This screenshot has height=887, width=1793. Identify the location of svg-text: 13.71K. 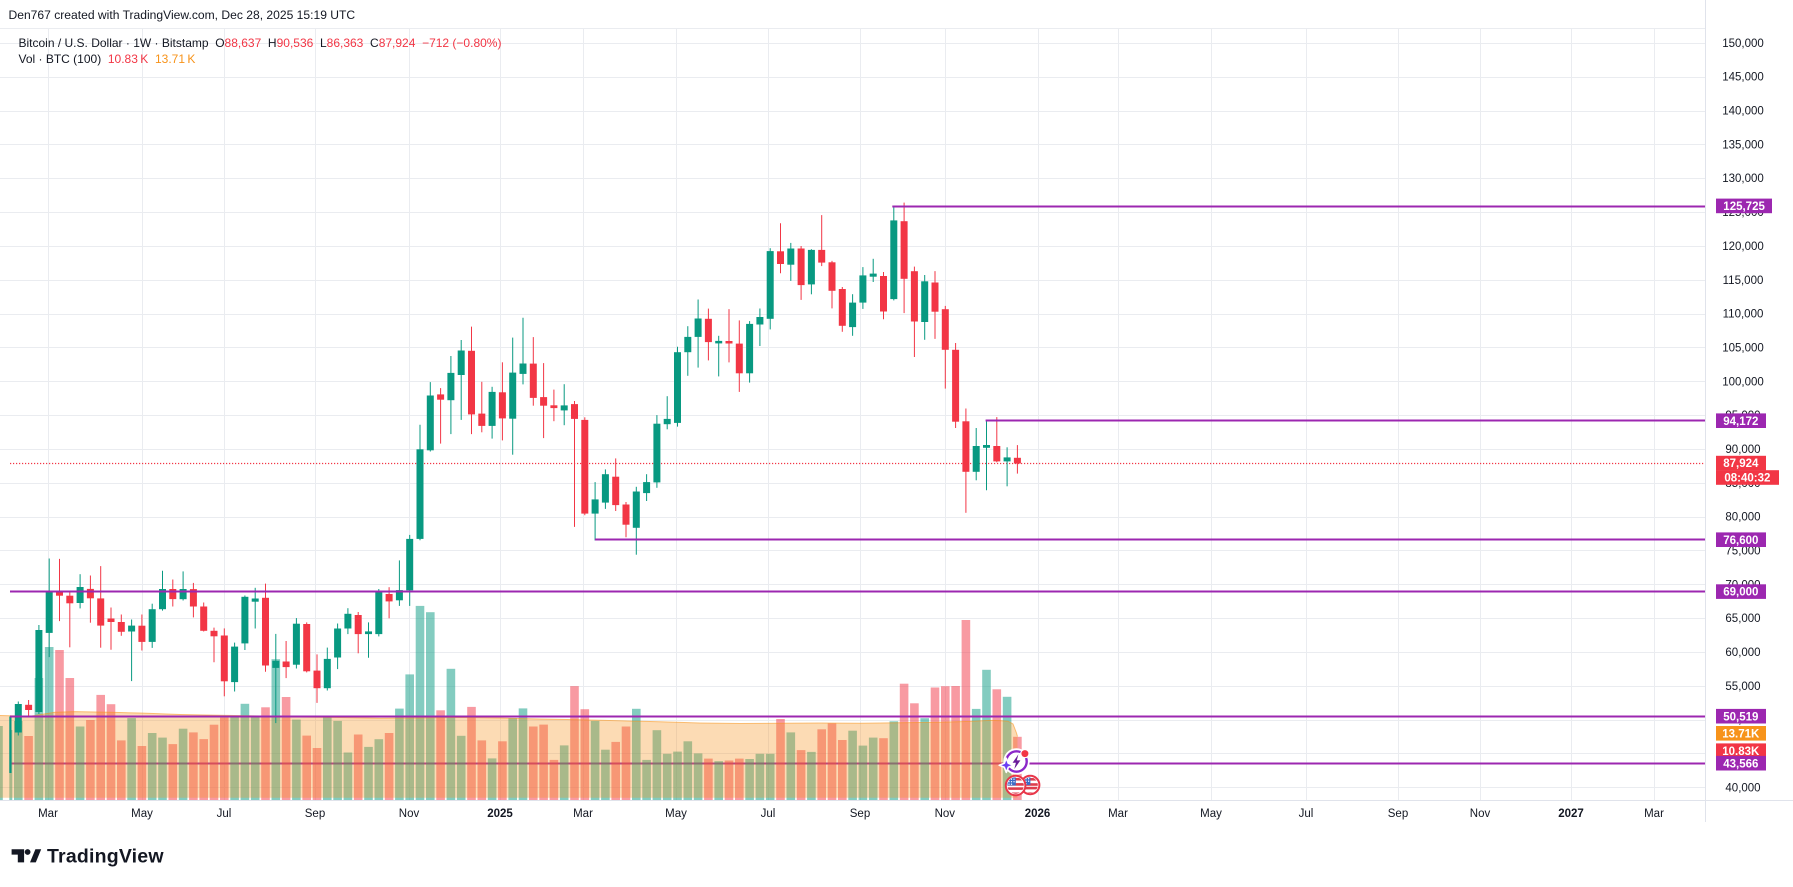
(1741, 734).